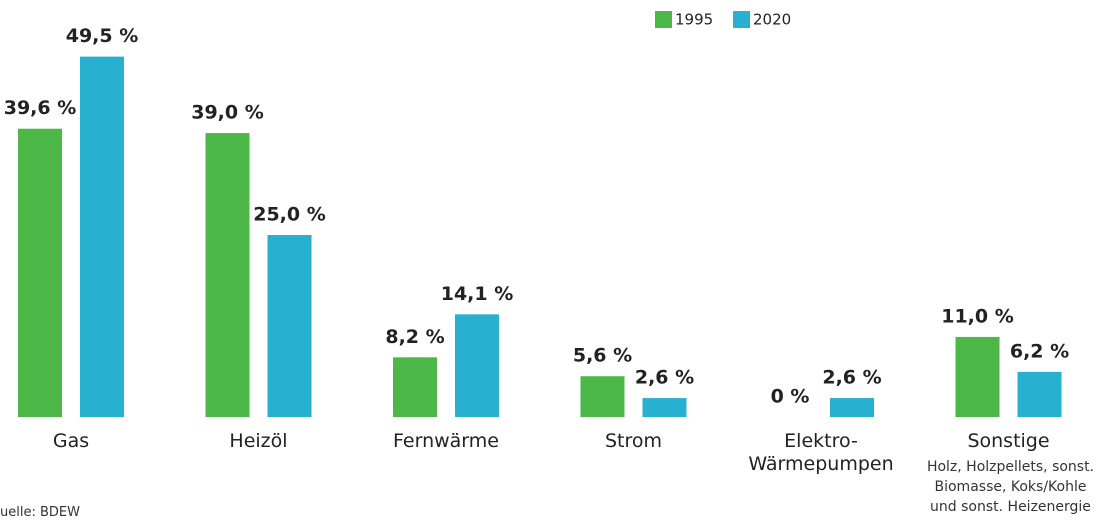 This screenshot has width=1114, height=526. What do you see at coordinates (1008, 441) in the screenshot?
I see `category-label: Sonstige` at bounding box center [1008, 441].